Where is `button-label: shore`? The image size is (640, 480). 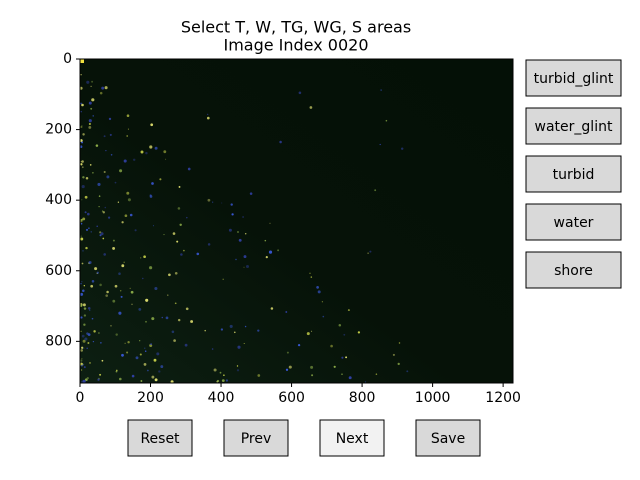
button-label: shore is located at coordinates (573, 271).